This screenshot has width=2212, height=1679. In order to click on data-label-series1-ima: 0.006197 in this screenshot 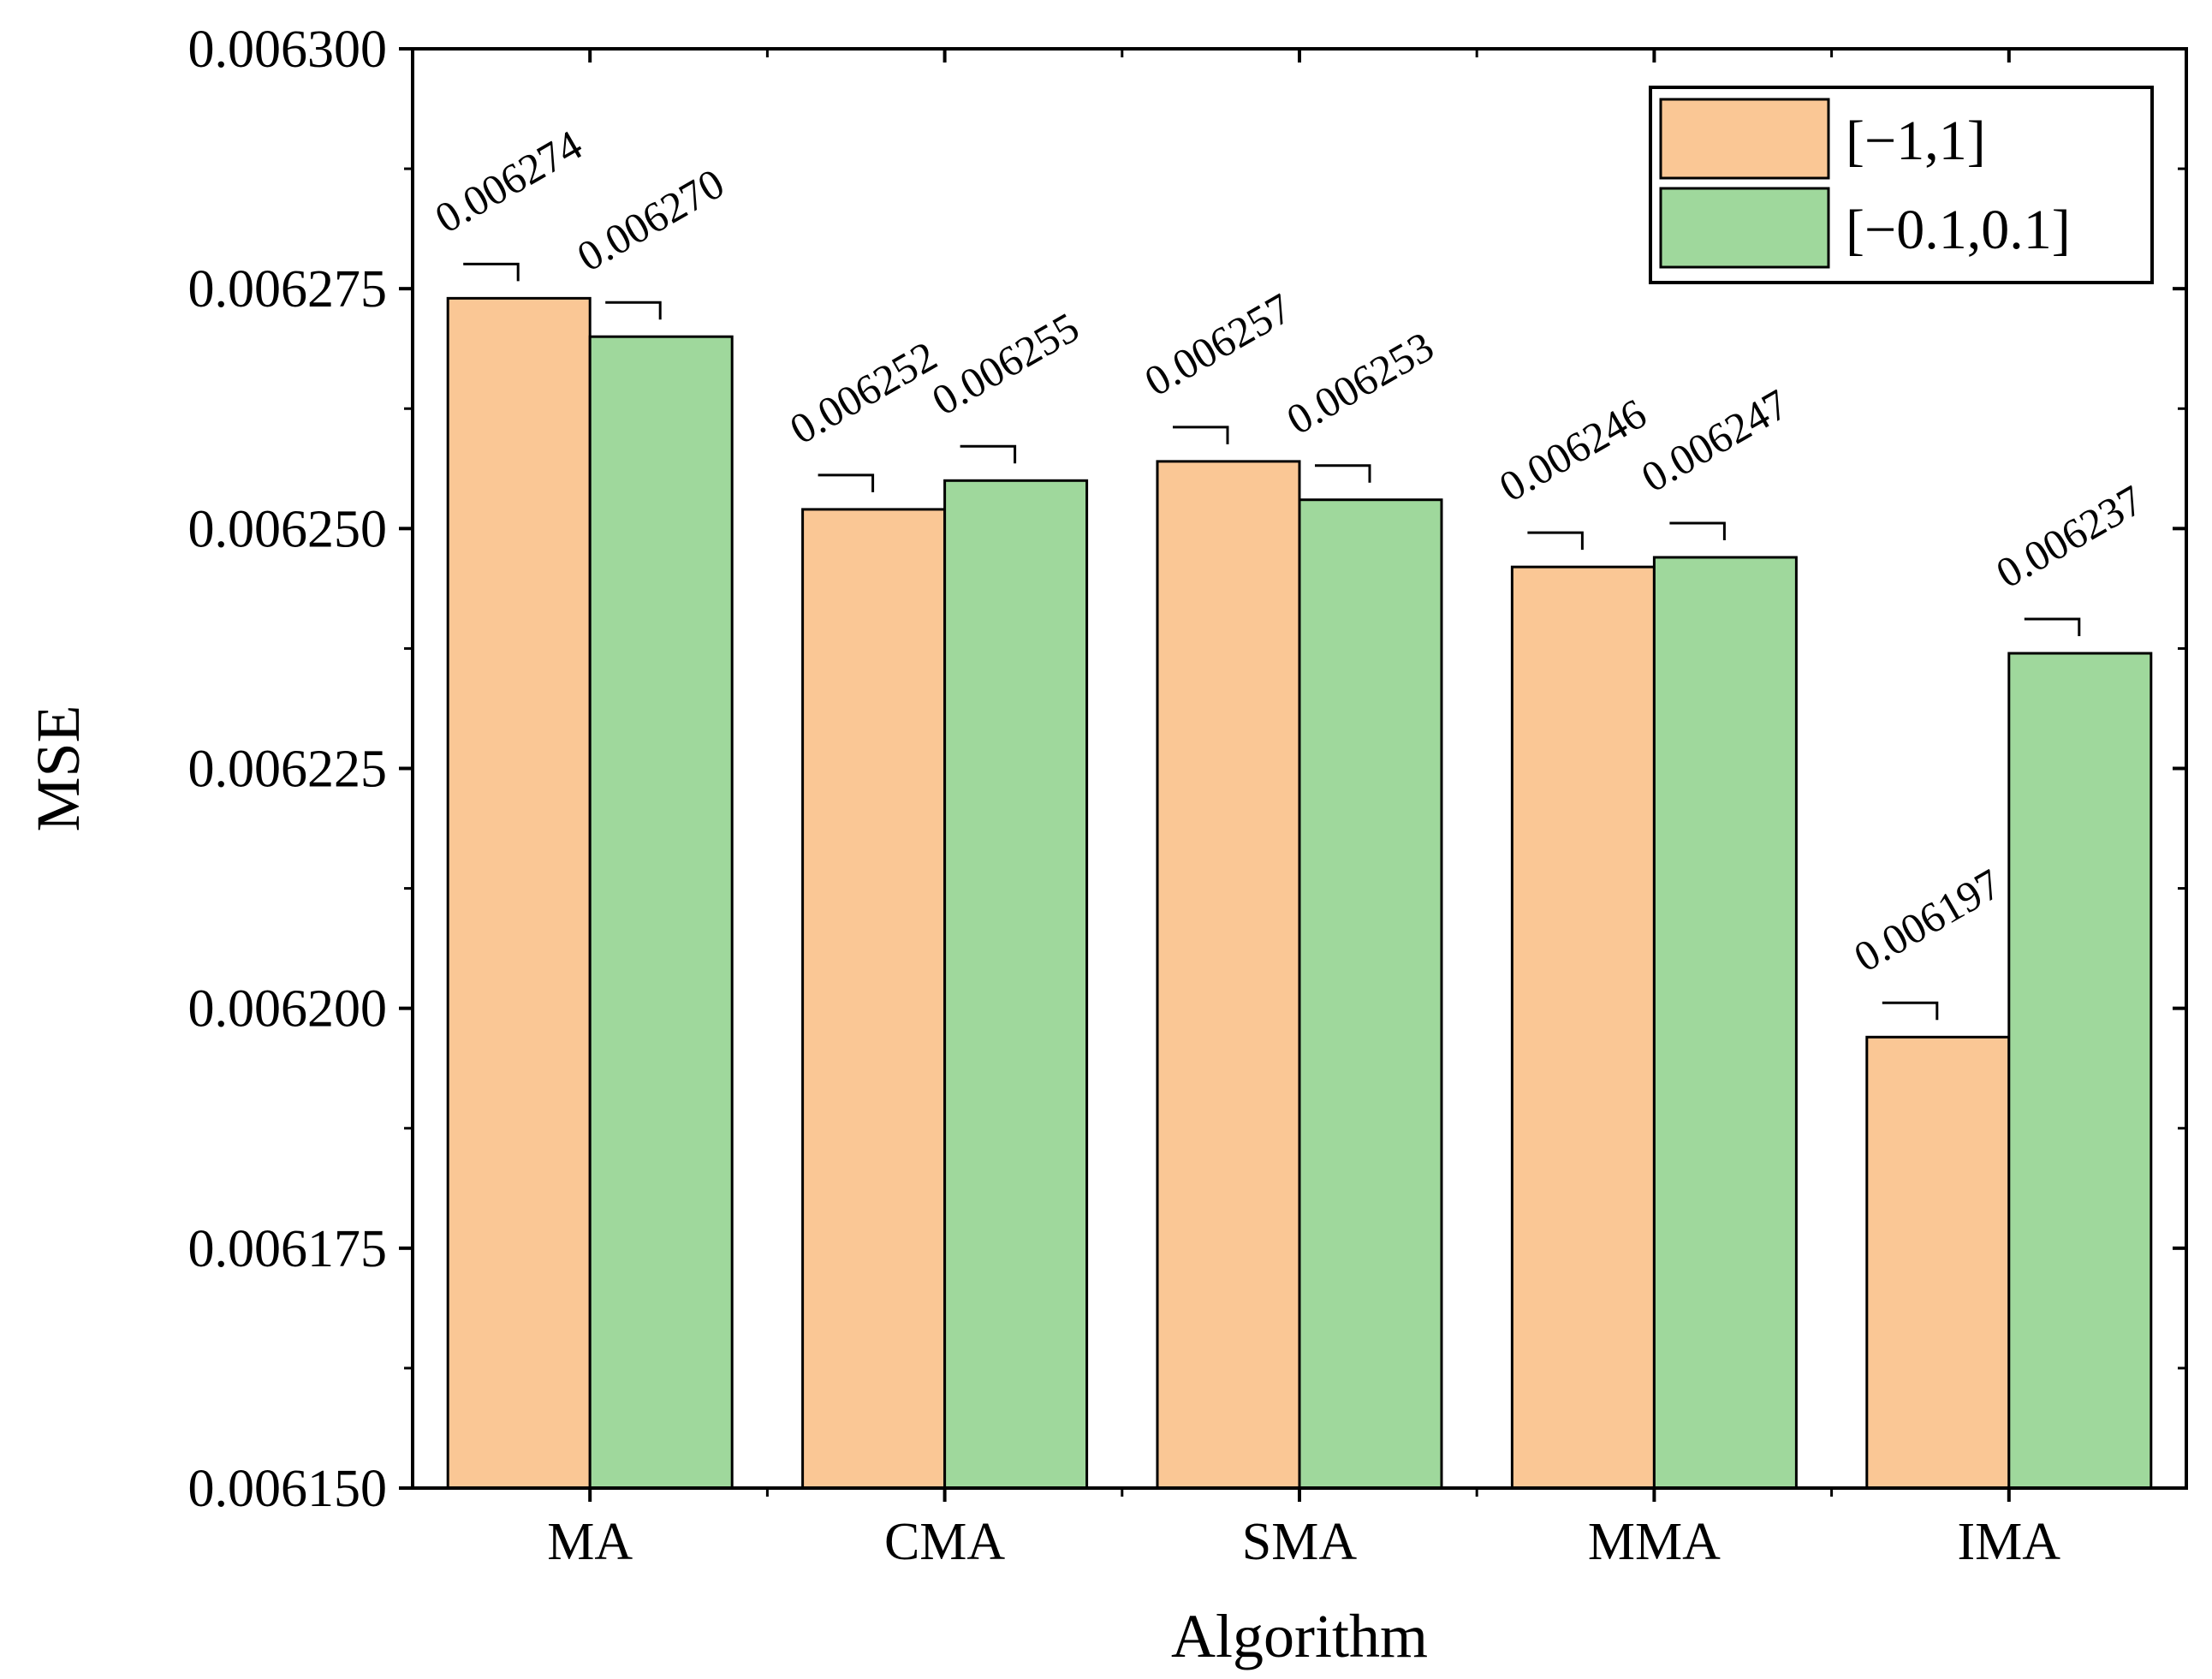, I will do `click(1927, 920)`.